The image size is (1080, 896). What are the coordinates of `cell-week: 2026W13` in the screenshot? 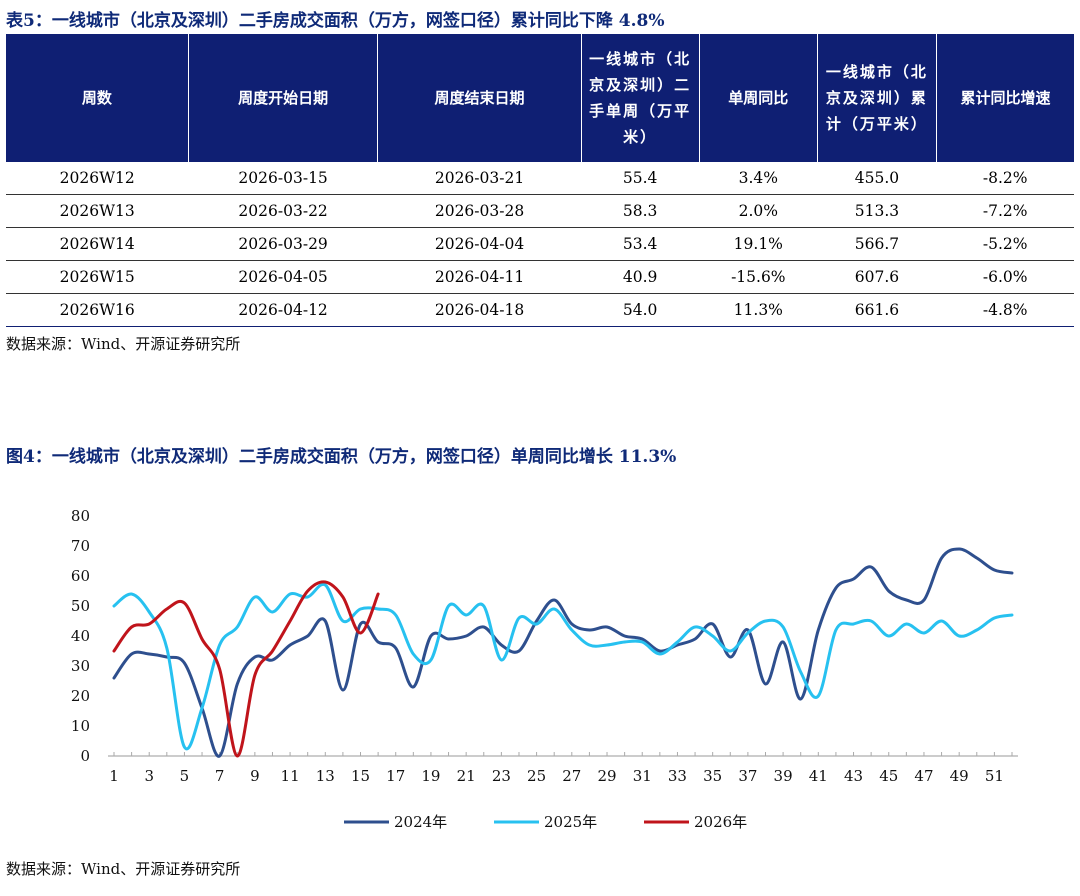 It's located at (97, 211).